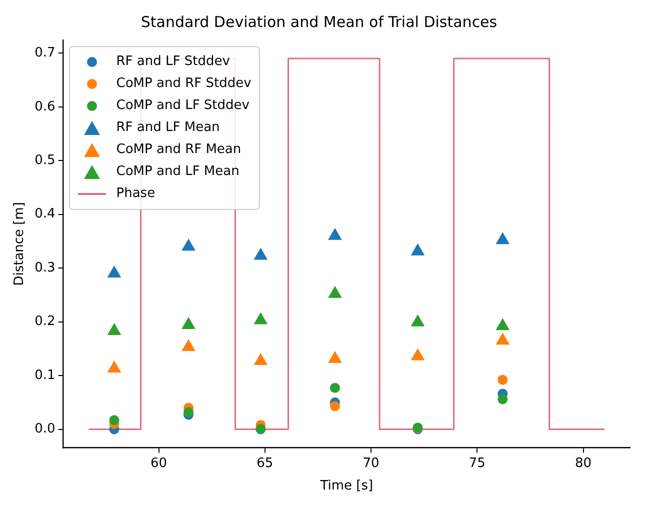  What do you see at coordinates (45, 322) in the screenshot?
I see `y-tick-label: 0.2` at bounding box center [45, 322].